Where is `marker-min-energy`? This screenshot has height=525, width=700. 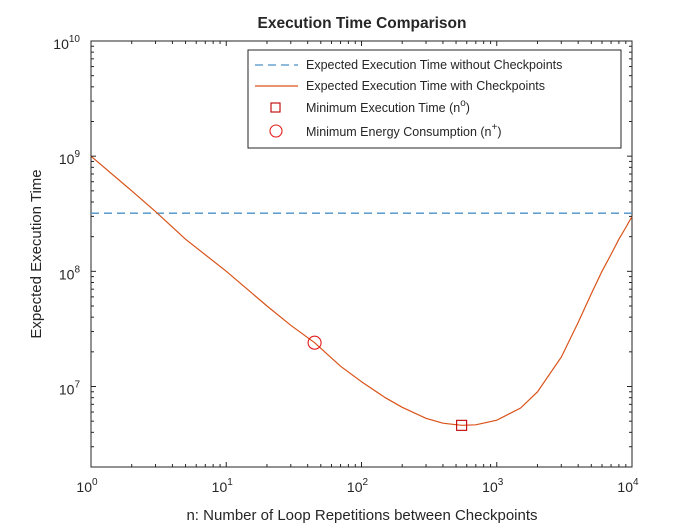 marker-min-energy is located at coordinates (314, 342).